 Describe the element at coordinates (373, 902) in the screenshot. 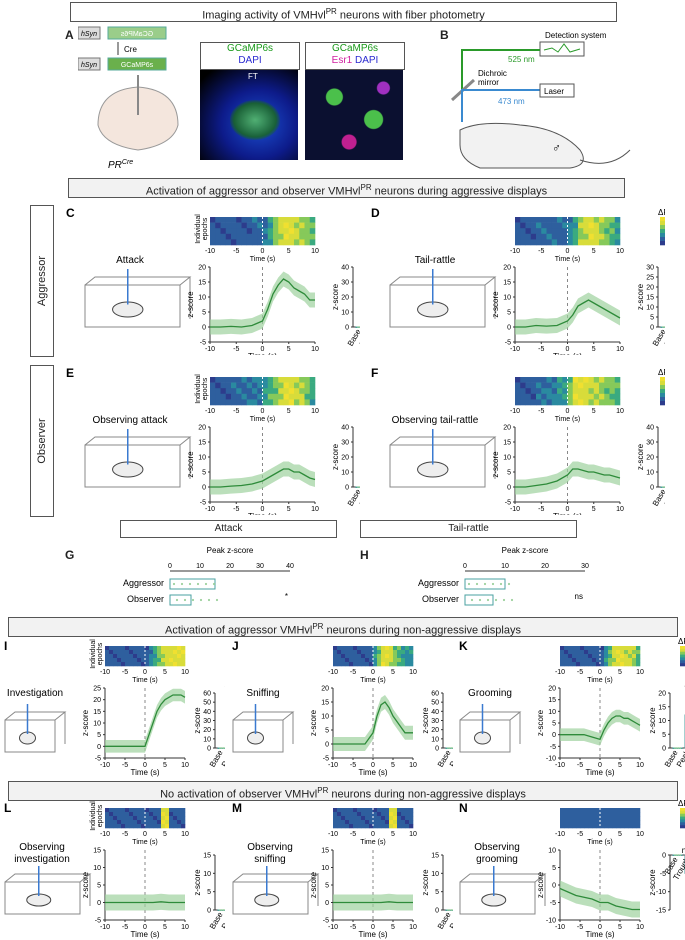

I see `mean-trace` at that location.